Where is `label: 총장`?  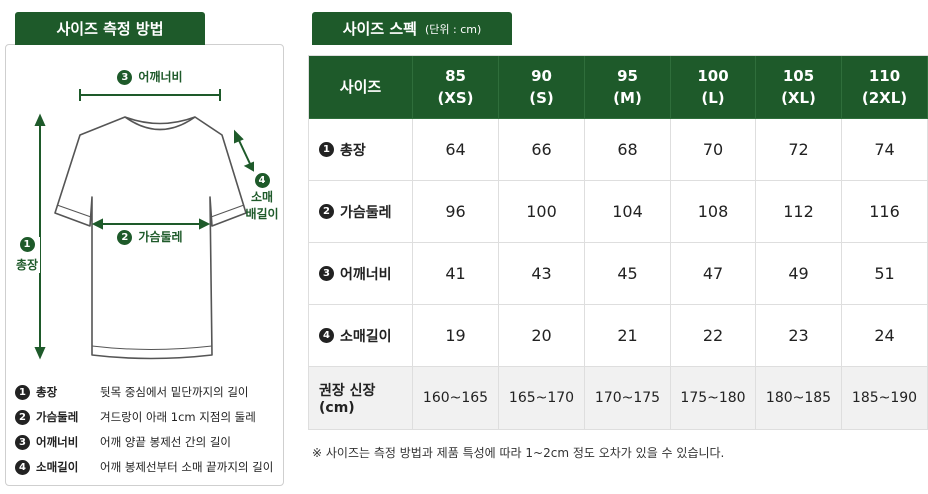
label: 총장 is located at coordinates (27, 265).